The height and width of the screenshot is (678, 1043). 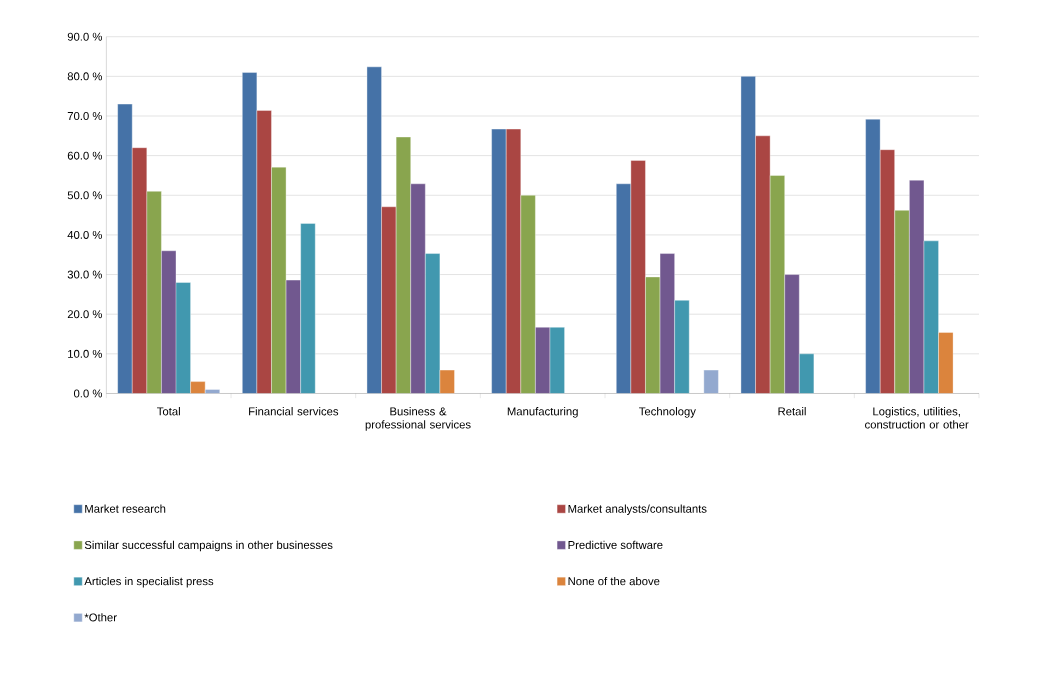 What do you see at coordinates (792, 411) in the screenshot?
I see `x-tick-label: Retail` at bounding box center [792, 411].